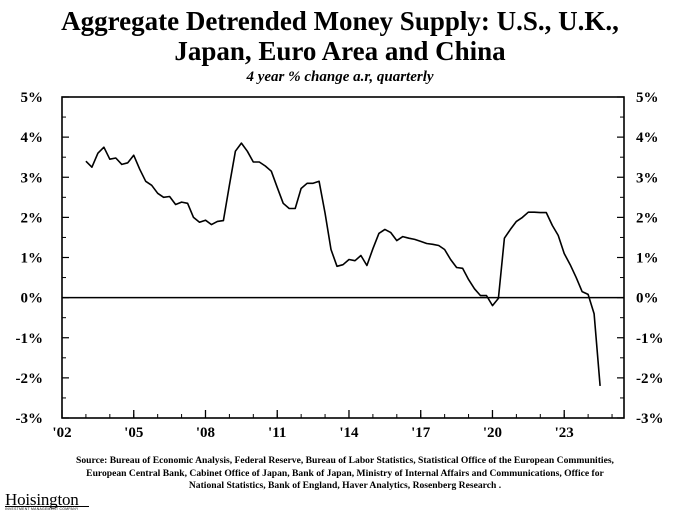  What do you see at coordinates (650, 419) in the screenshot?
I see `y-tick-label-right: -3%` at bounding box center [650, 419].